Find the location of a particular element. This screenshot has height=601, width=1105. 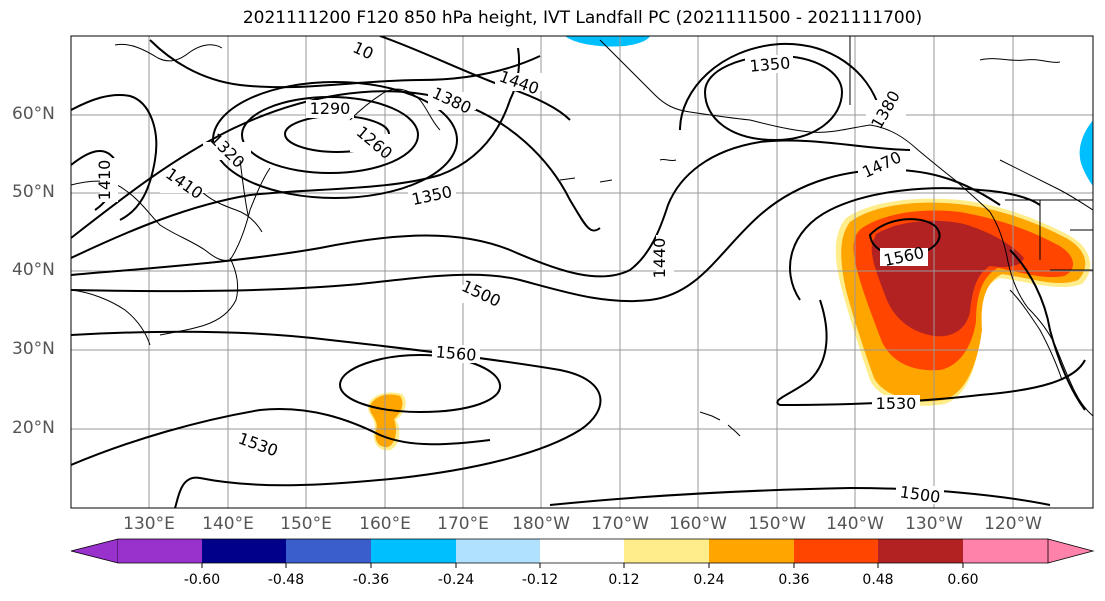

contour-label: 1500 is located at coordinates (481, 293).